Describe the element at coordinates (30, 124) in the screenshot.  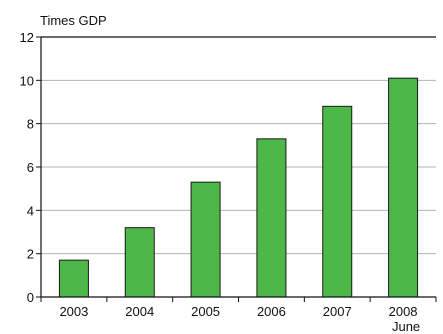
I see `y-tick-label: 8` at that location.